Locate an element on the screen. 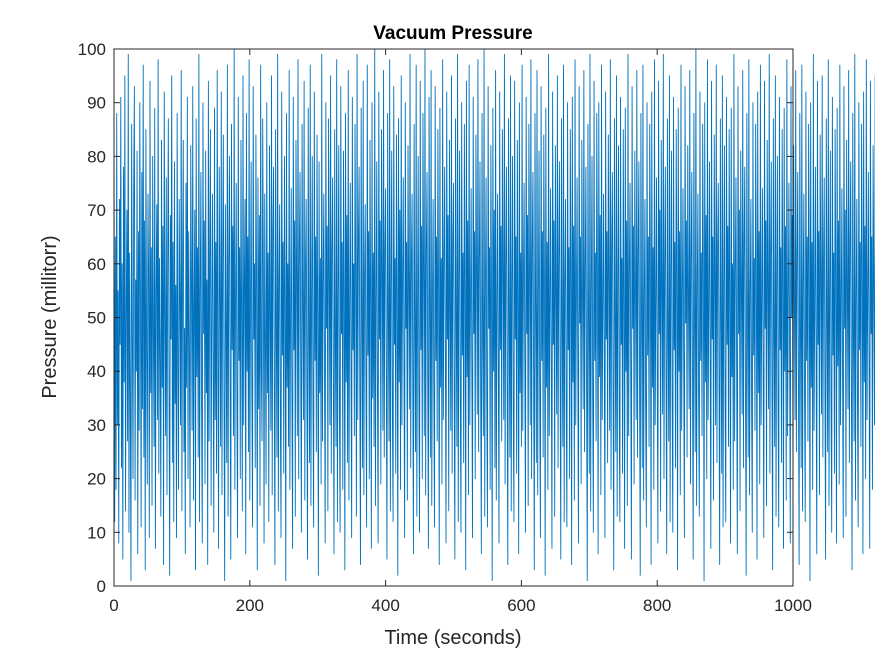  y-tick-label: 60 is located at coordinates (96, 264).